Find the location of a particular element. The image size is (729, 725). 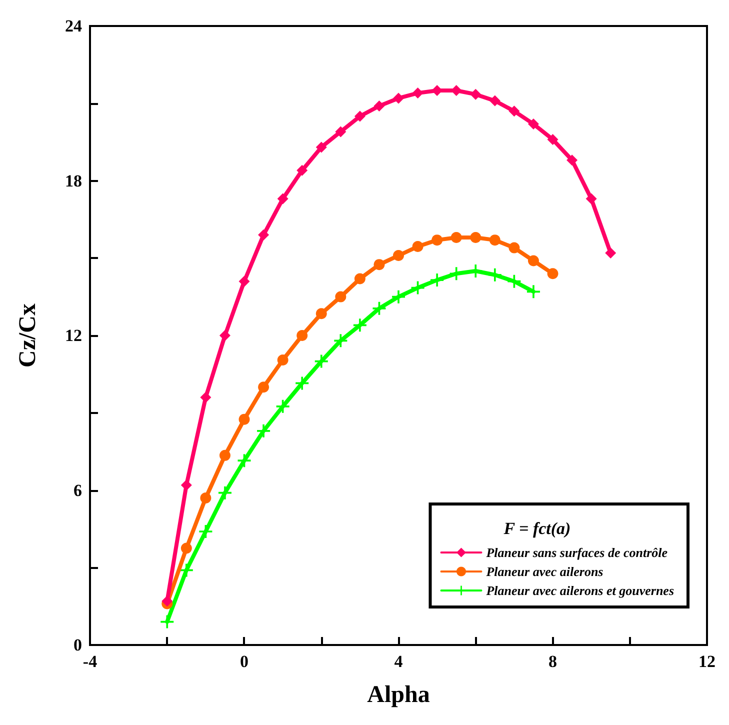

y-tick-label: 6 is located at coordinates (78, 490).